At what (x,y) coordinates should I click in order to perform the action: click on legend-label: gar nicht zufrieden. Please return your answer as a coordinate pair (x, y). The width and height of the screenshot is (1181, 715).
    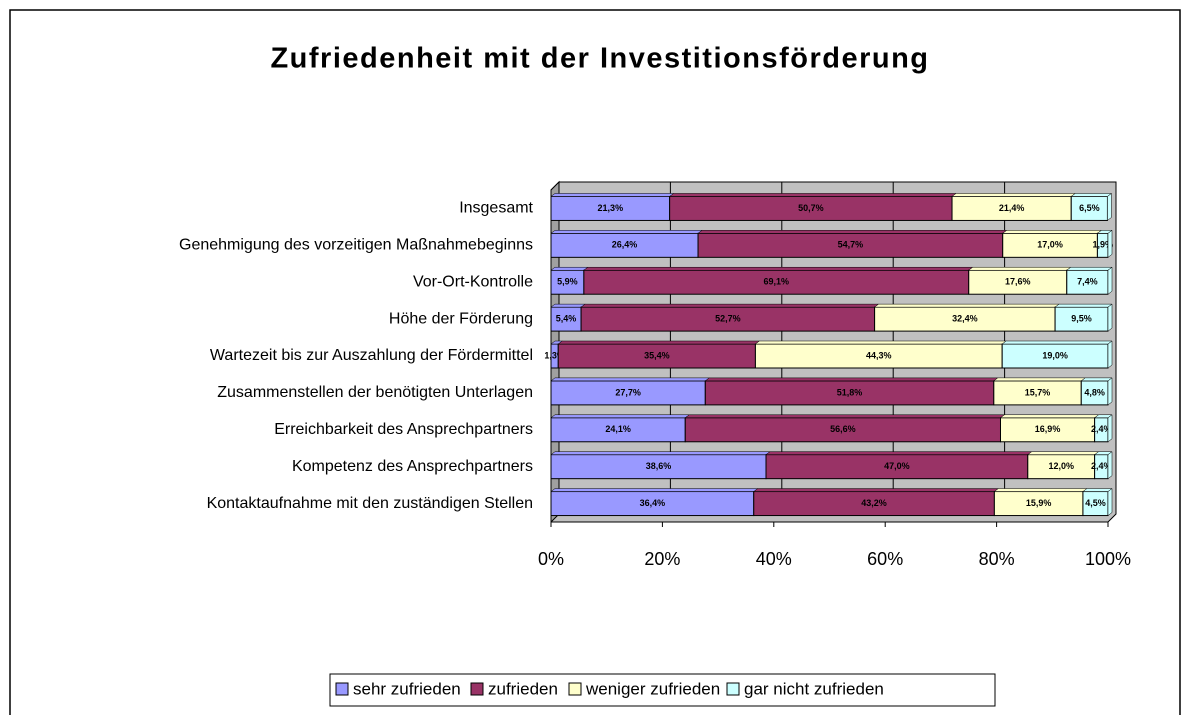
    Looking at the image, I should click on (814, 688).